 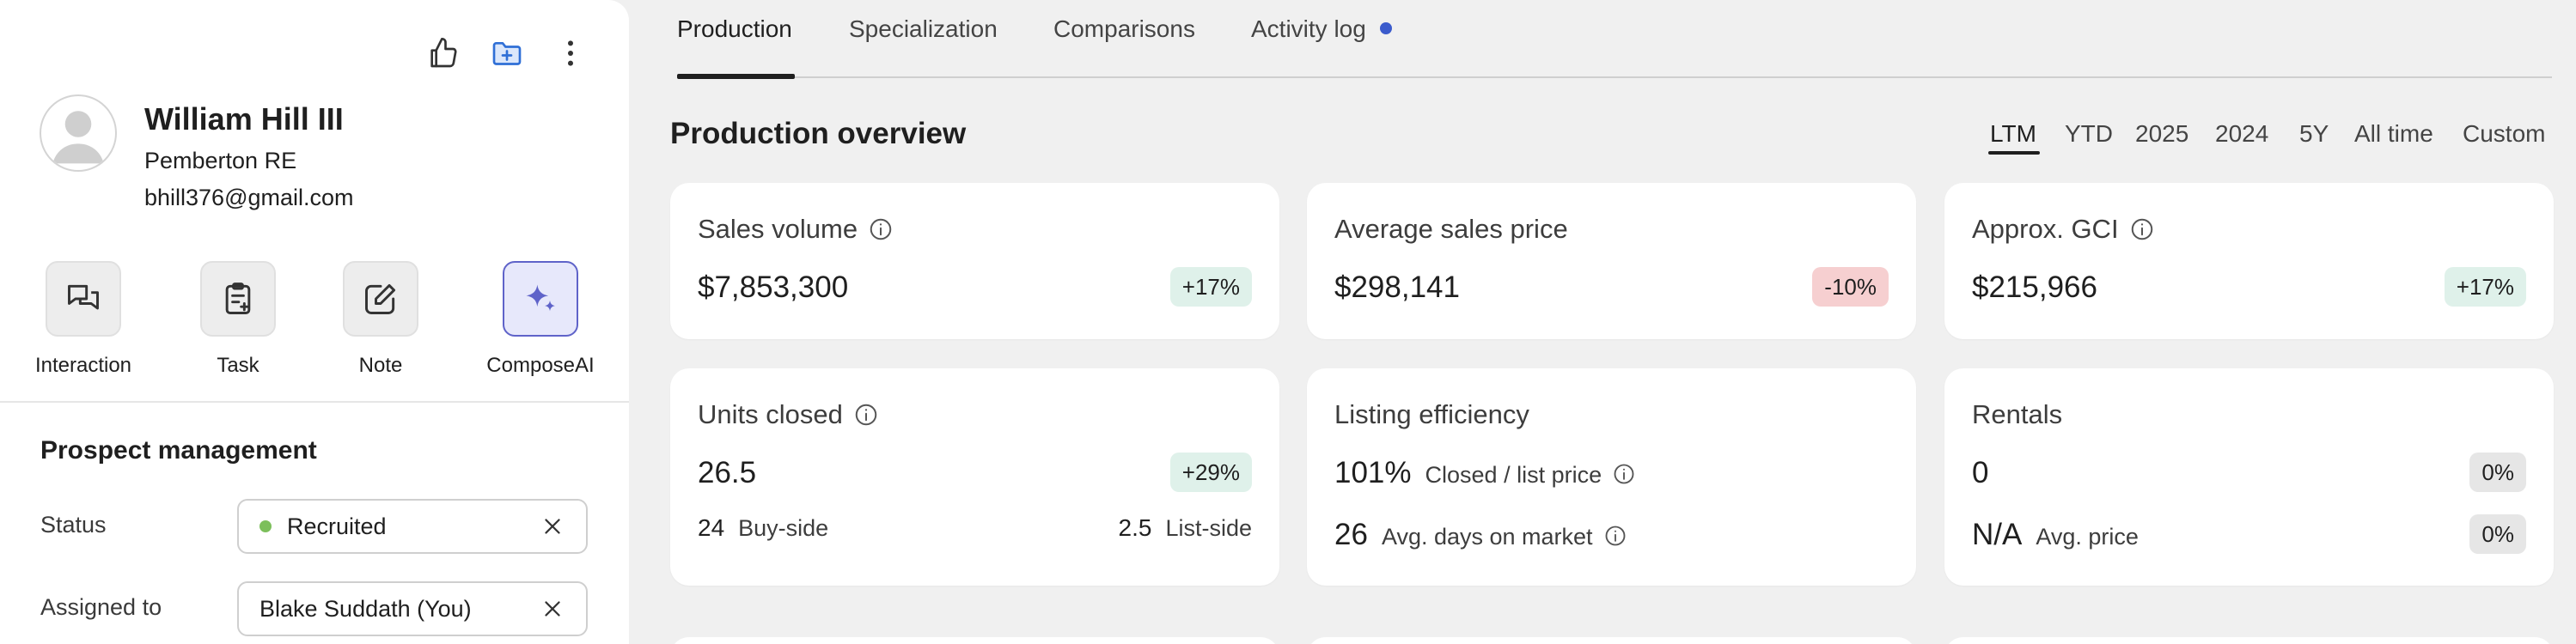 What do you see at coordinates (1321, 29) in the screenshot?
I see `tab-activity-log: Activity log` at bounding box center [1321, 29].